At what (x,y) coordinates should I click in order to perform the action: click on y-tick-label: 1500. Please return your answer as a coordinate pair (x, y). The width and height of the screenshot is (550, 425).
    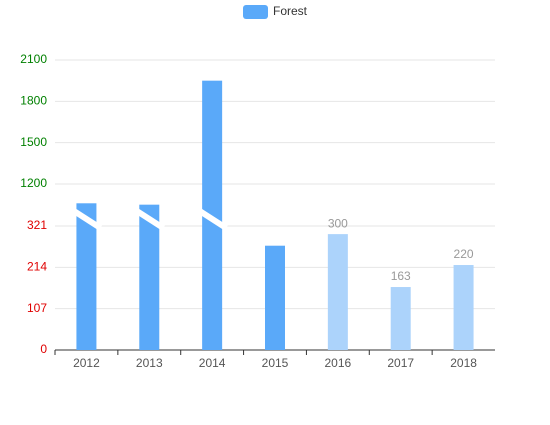
    Looking at the image, I should click on (33, 142).